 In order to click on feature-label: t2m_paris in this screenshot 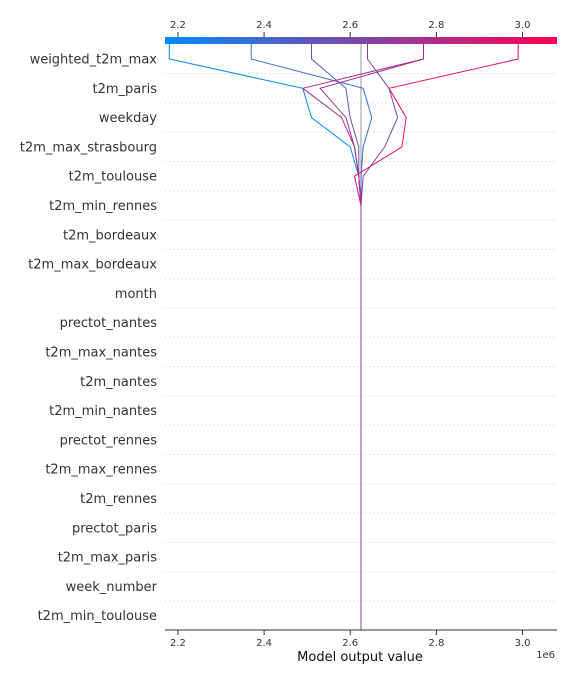, I will do `click(125, 89)`.